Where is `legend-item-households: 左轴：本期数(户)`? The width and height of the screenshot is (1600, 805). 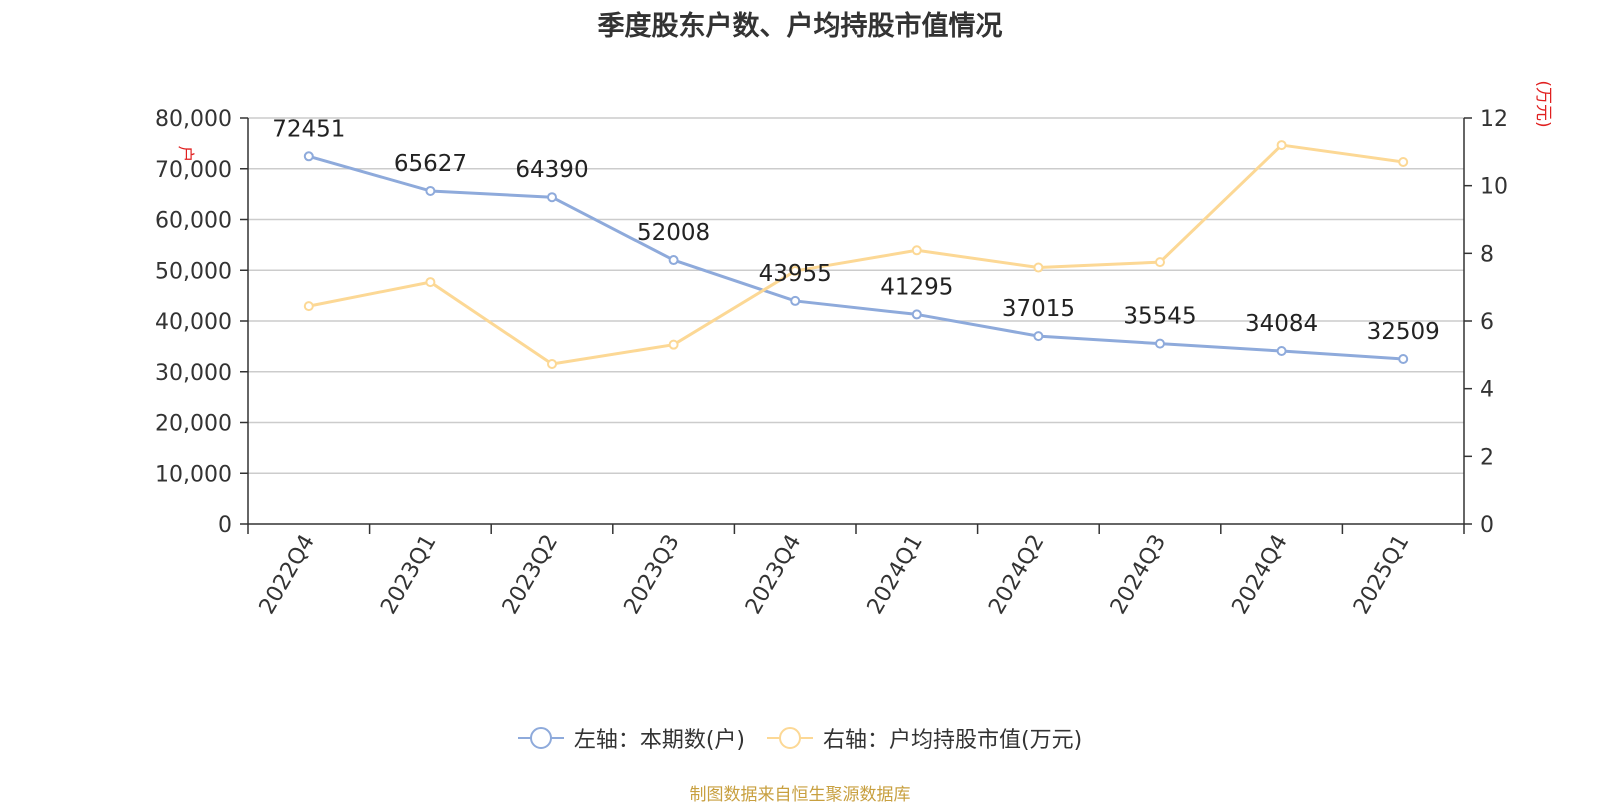 legend-item-households: 左轴：本期数(户) is located at coordinates (631, 738).